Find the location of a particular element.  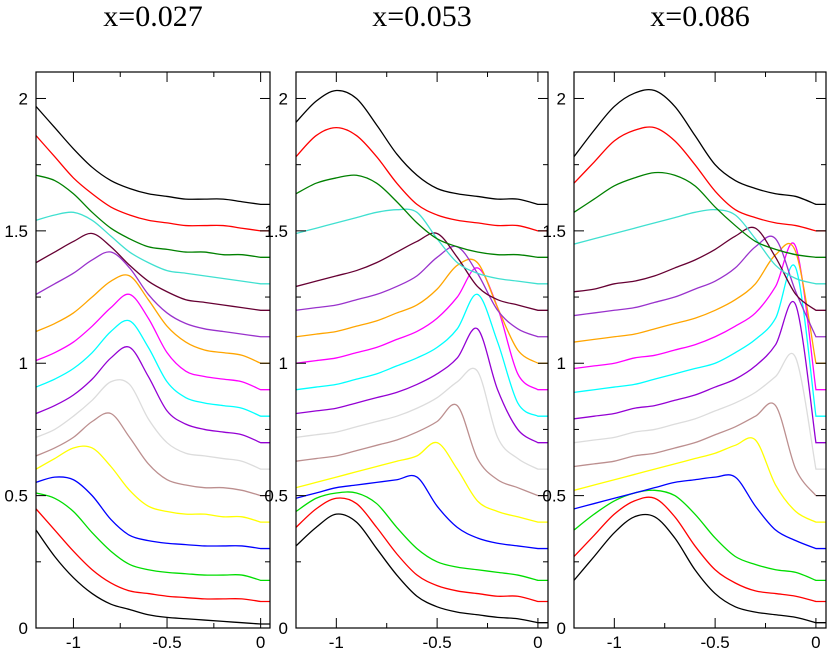

panel-title: x=0.027 is located at coordinates (152, 16).